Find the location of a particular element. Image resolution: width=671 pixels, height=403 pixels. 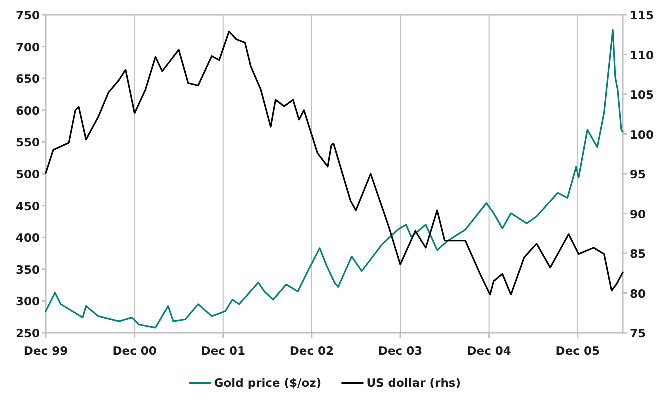

y2-tick-label: 85 is located at coordinates (638, 254).